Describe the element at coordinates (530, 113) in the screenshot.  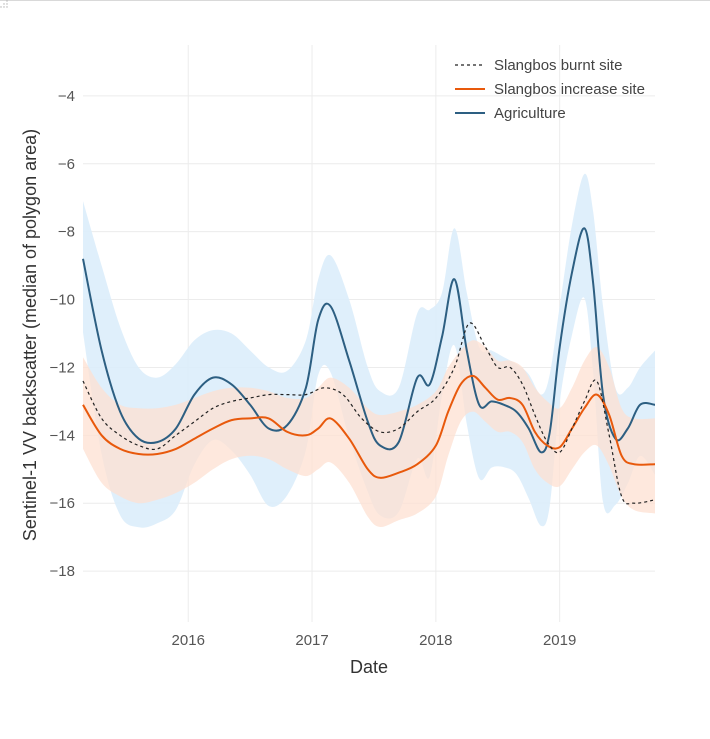
I see `legend-label-agriculture: Agriculture` at that location.